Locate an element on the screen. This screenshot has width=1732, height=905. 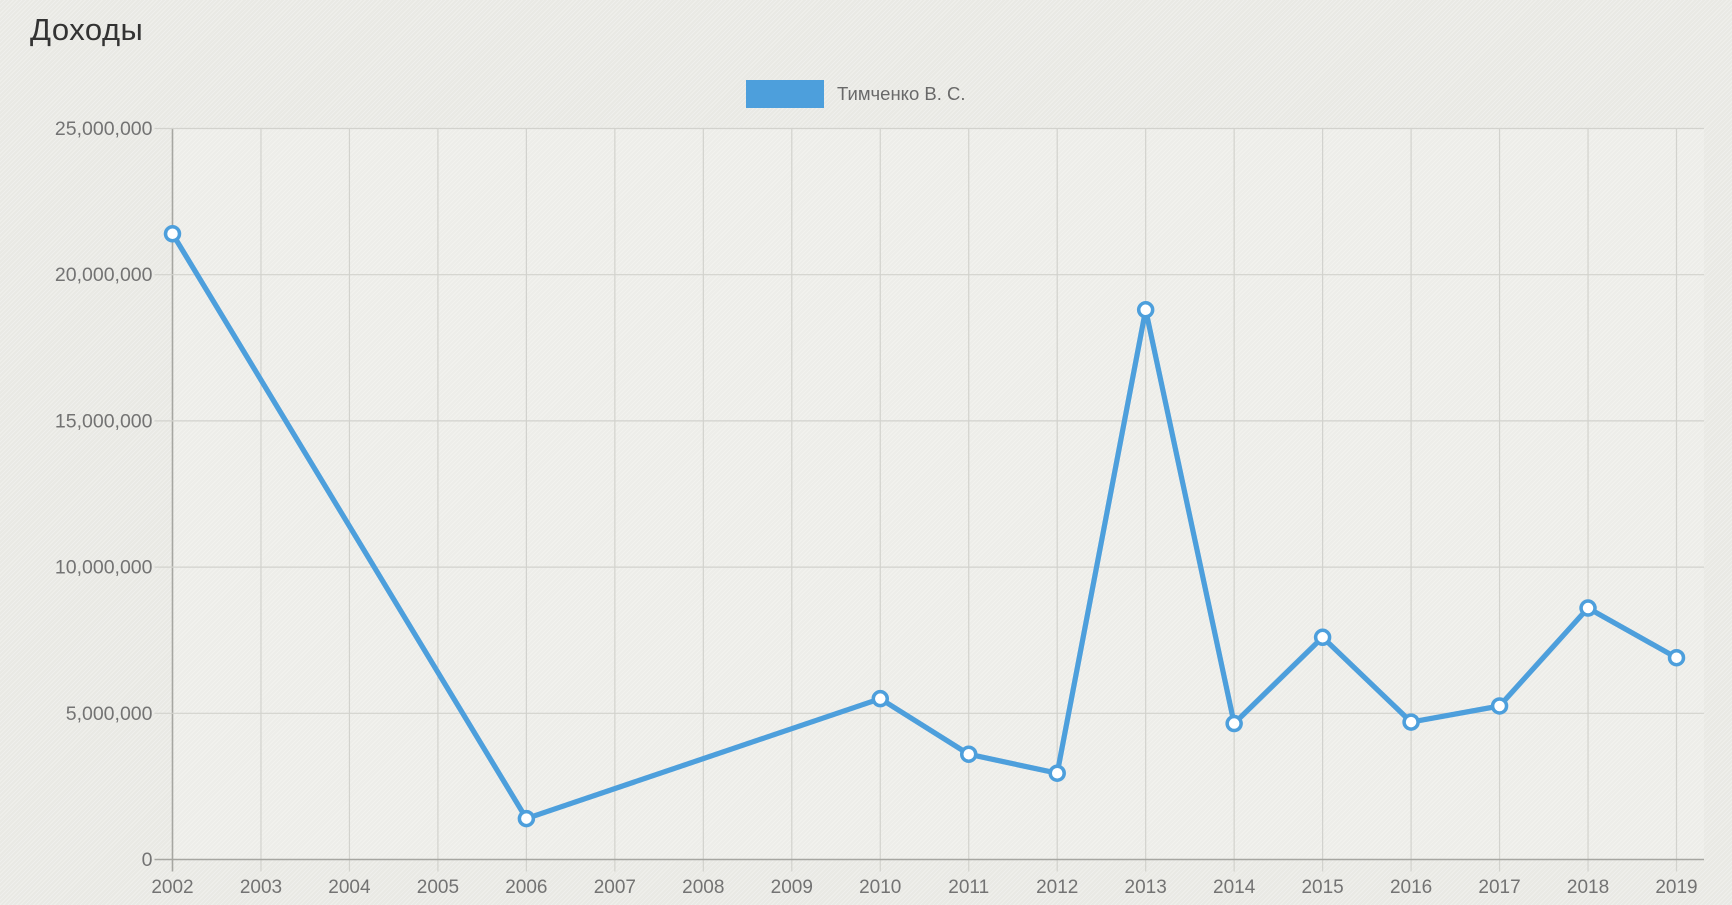
x-axis-tick-label: 2004 is located at coordinates (349, 887).